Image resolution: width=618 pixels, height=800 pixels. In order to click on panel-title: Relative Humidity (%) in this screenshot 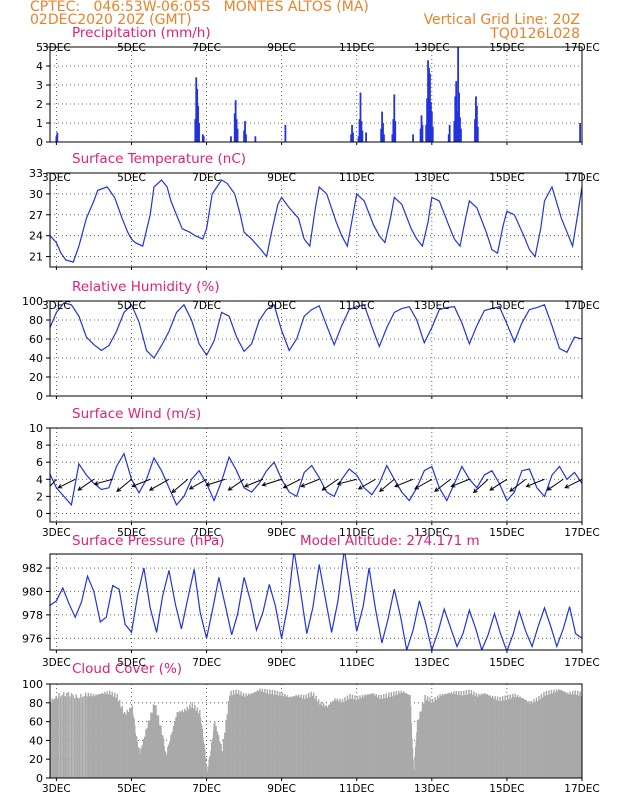, I will do `click(146, 287)`.